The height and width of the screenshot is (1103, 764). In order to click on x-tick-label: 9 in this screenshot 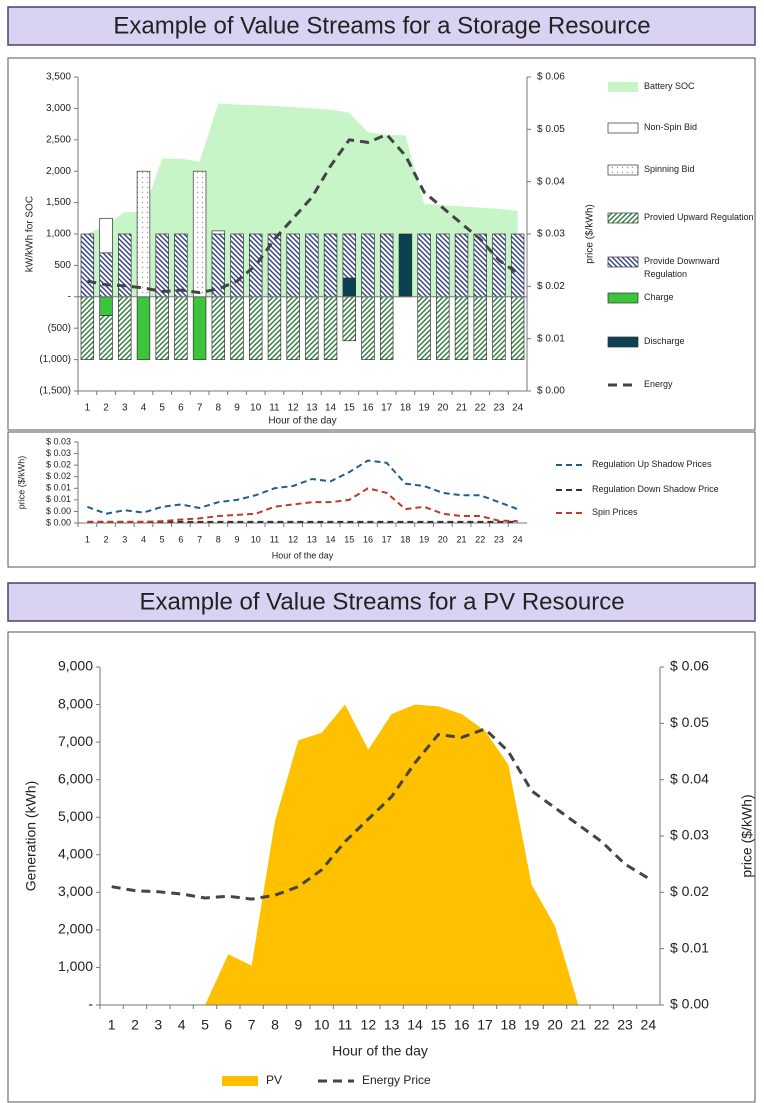, I will do `click(237, 539)`.